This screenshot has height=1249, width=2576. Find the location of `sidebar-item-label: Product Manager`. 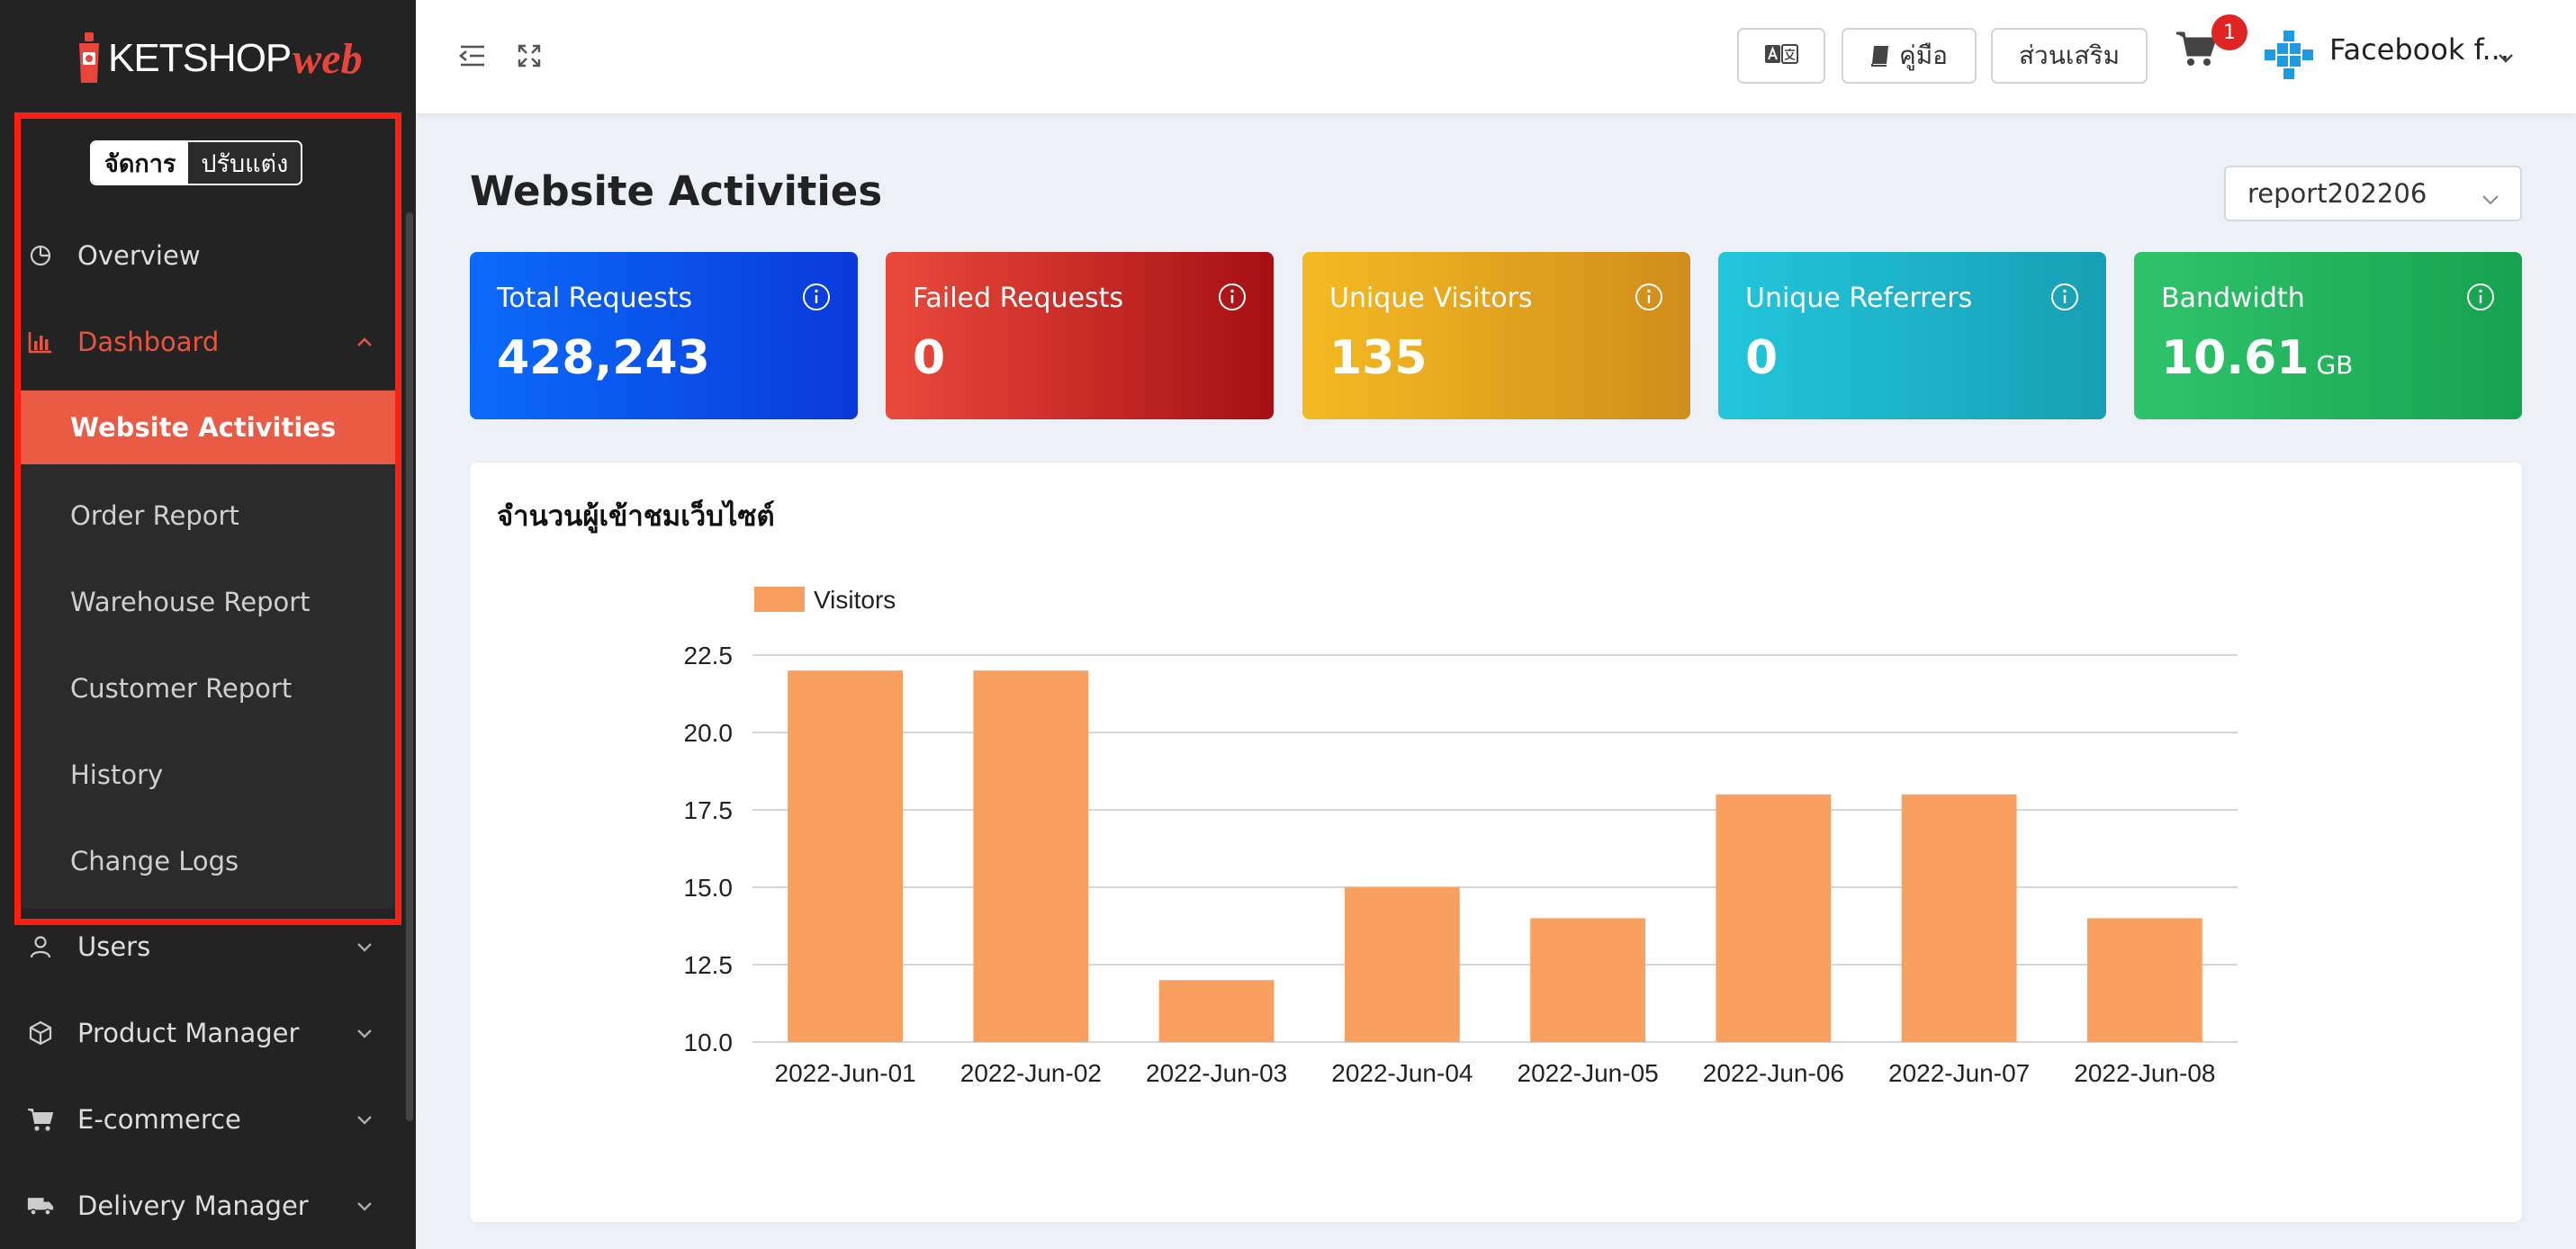

sidebar-item-label: Product Manager is located at coordinates (188, 1033).